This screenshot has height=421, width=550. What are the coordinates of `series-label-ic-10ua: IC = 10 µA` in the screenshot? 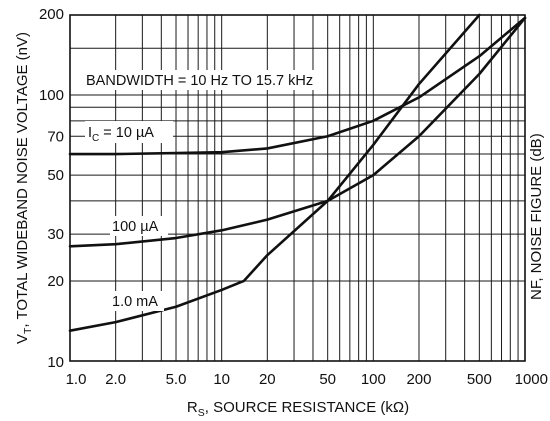 It's located at (121, 134).